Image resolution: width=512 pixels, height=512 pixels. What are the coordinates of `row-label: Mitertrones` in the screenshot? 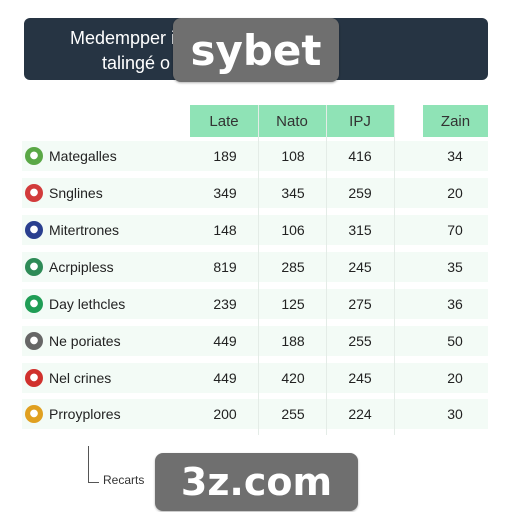 It's located at (84, 230).